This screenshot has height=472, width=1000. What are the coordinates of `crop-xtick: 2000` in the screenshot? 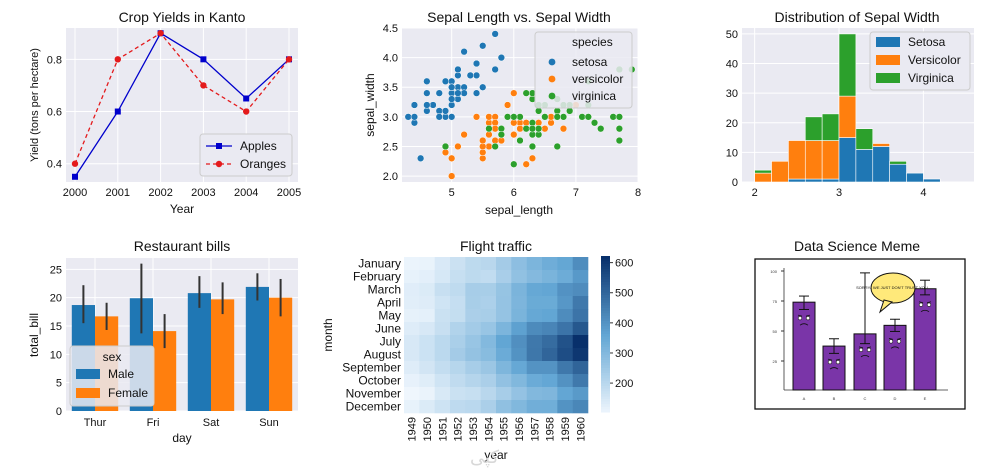 It's located at (75, 193).